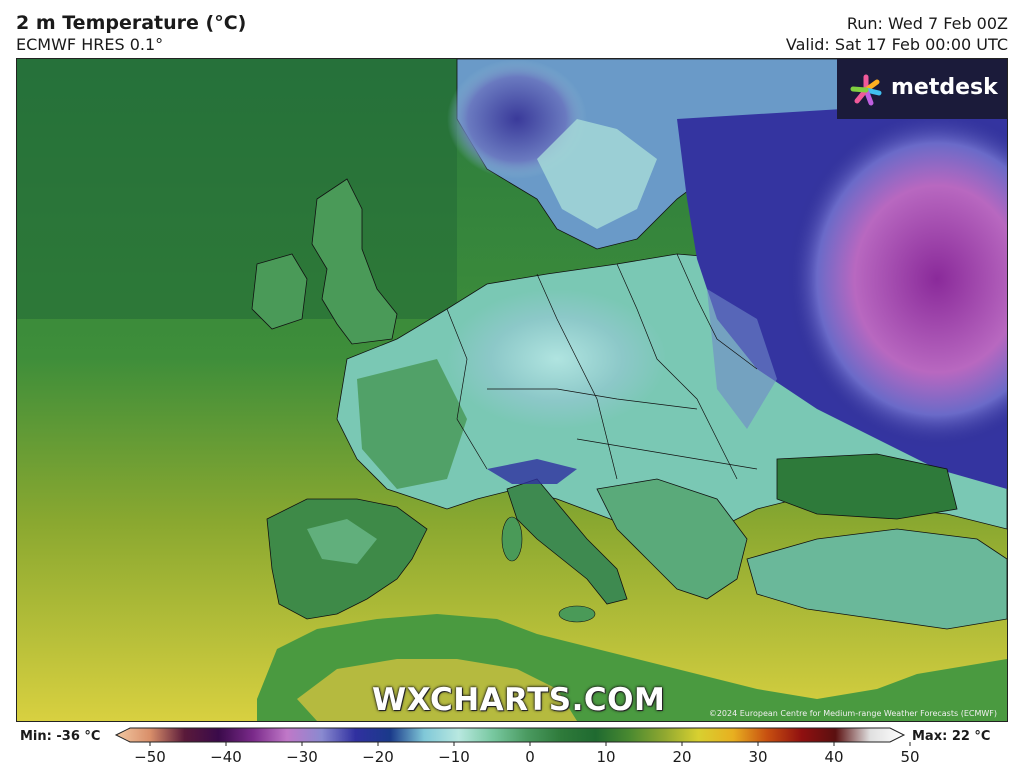 The height and width of the screenshot is (784, 1024). What do you see at coordinates (412, 424) in the screenshot?
I see `france-mild` at bounding box center [412, 424].